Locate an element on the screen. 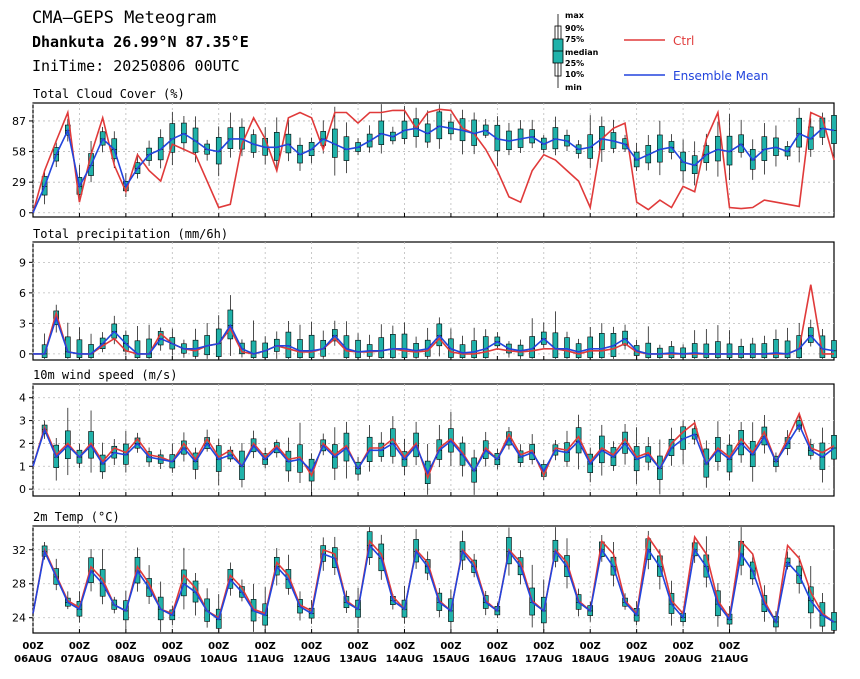 The image size is (860, 679). x-date-label: 07AUG is located at coordinates (80, 659).